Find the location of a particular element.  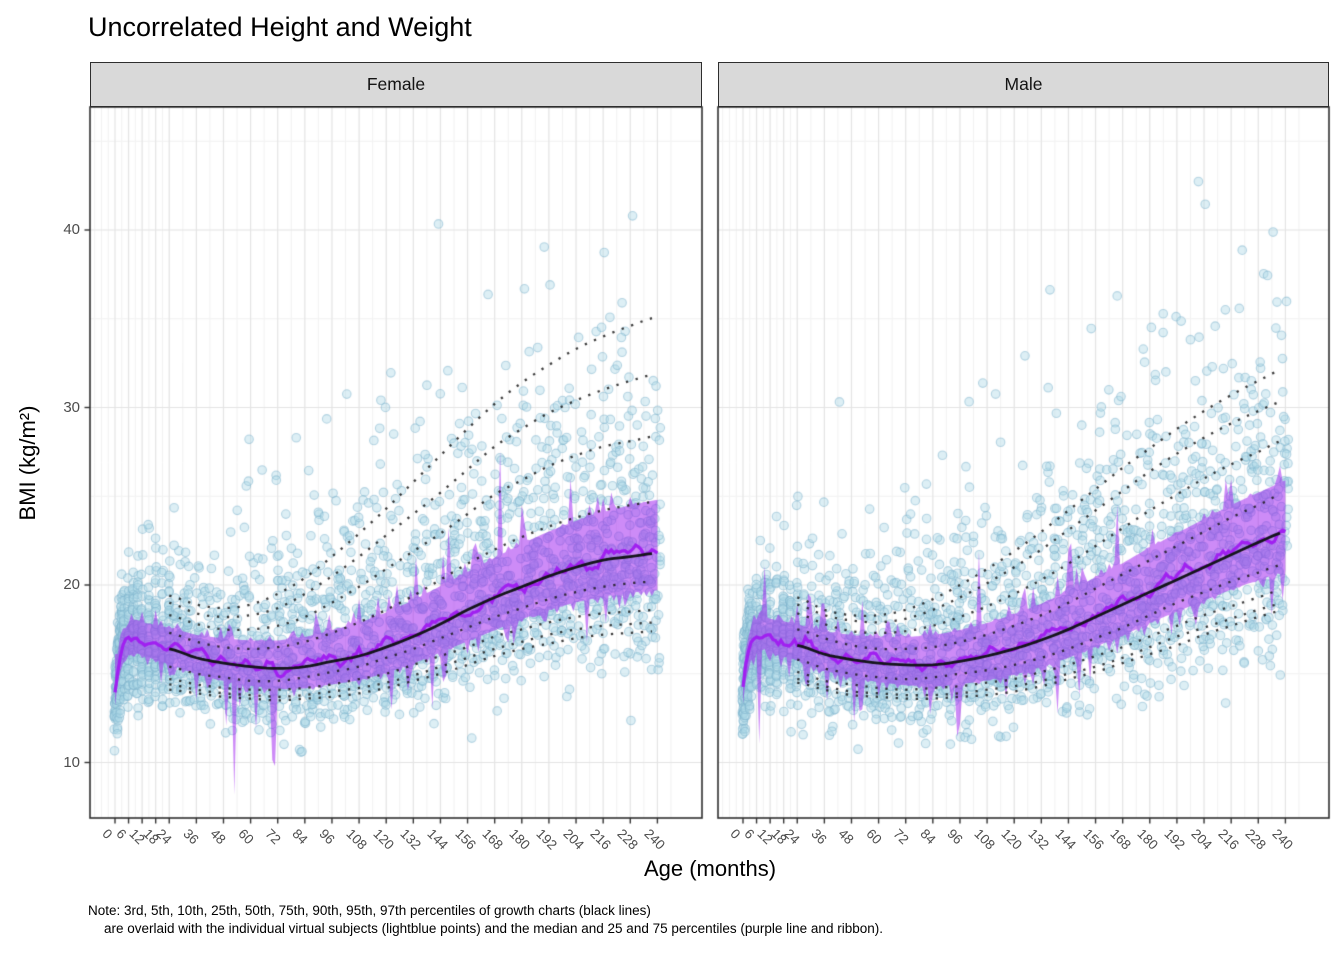

y-tick-label: 10 is located at coordinates (71, 762).